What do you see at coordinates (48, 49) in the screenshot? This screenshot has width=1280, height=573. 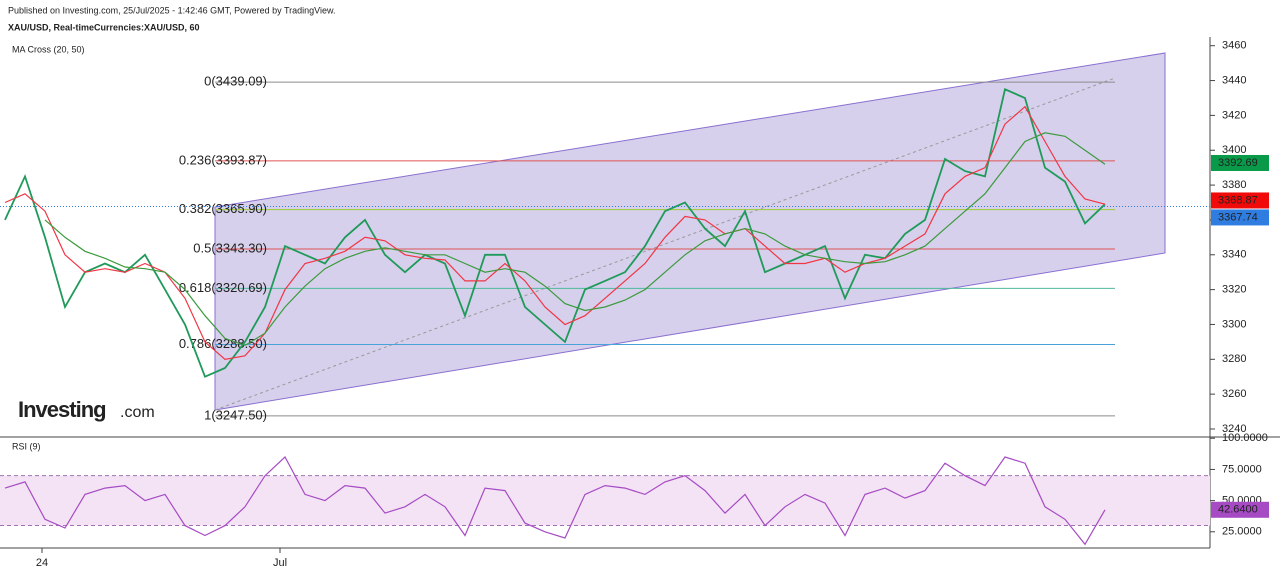 I see `indicator-label: MA Cross (20, 50)` at bounding box center [48, 49].